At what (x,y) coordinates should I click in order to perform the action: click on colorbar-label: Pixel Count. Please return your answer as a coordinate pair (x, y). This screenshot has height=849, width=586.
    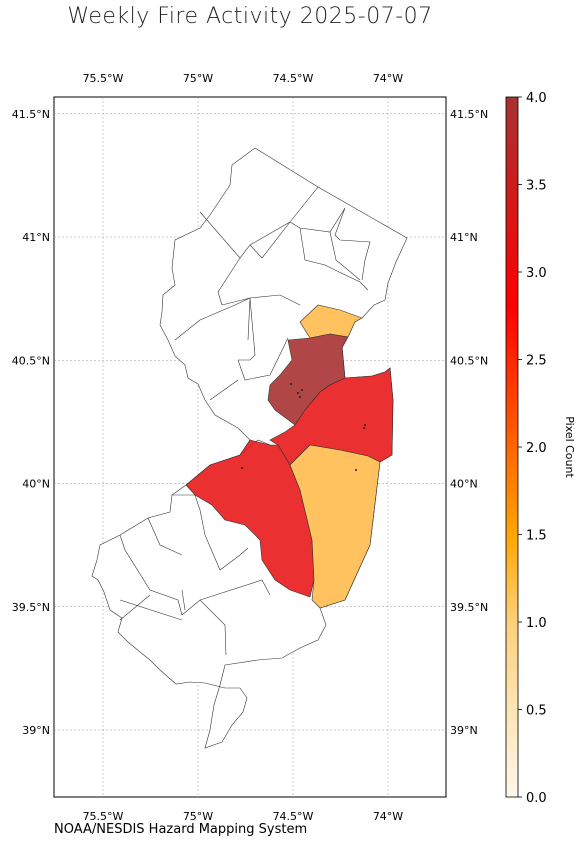
    Looking at the image, I should click on (569, 447).